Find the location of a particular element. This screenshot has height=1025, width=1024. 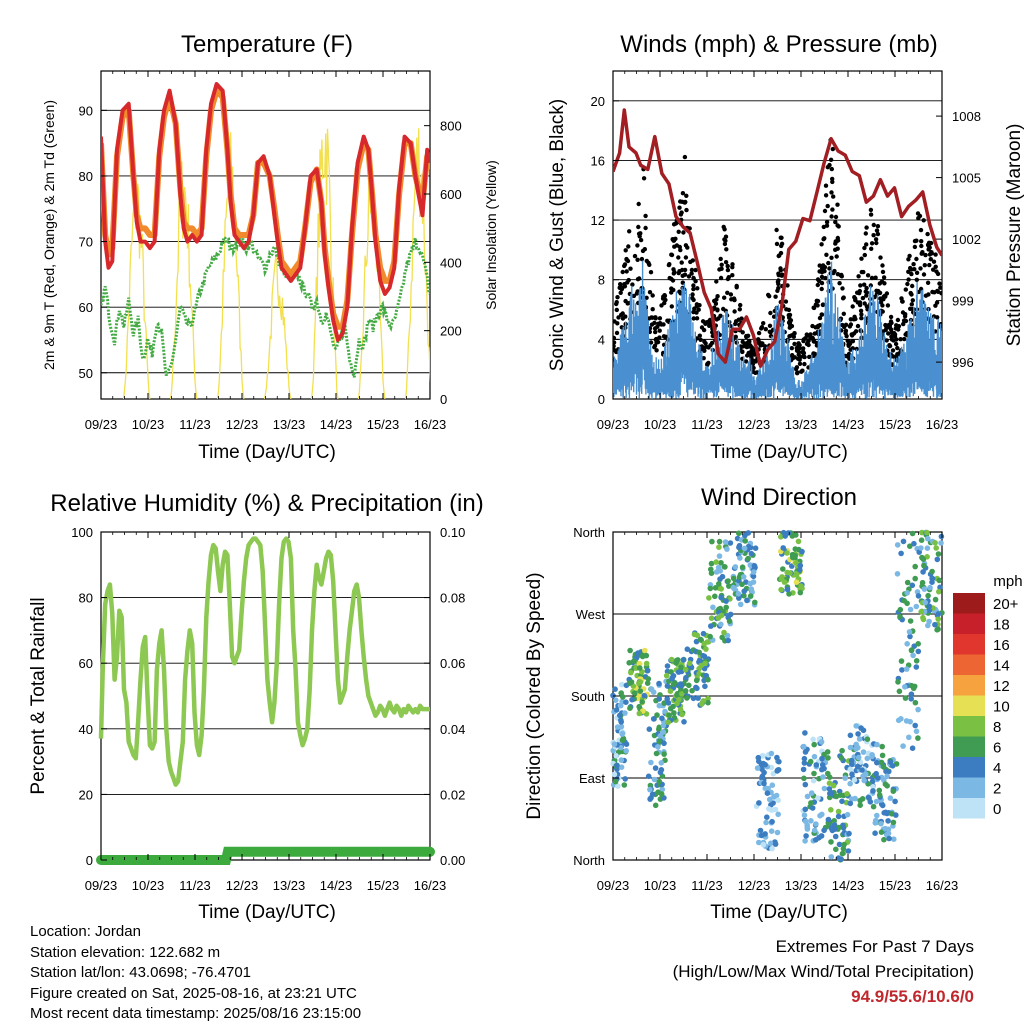

temperature-title: Temperature (F) is located at coordinates (267, 44).